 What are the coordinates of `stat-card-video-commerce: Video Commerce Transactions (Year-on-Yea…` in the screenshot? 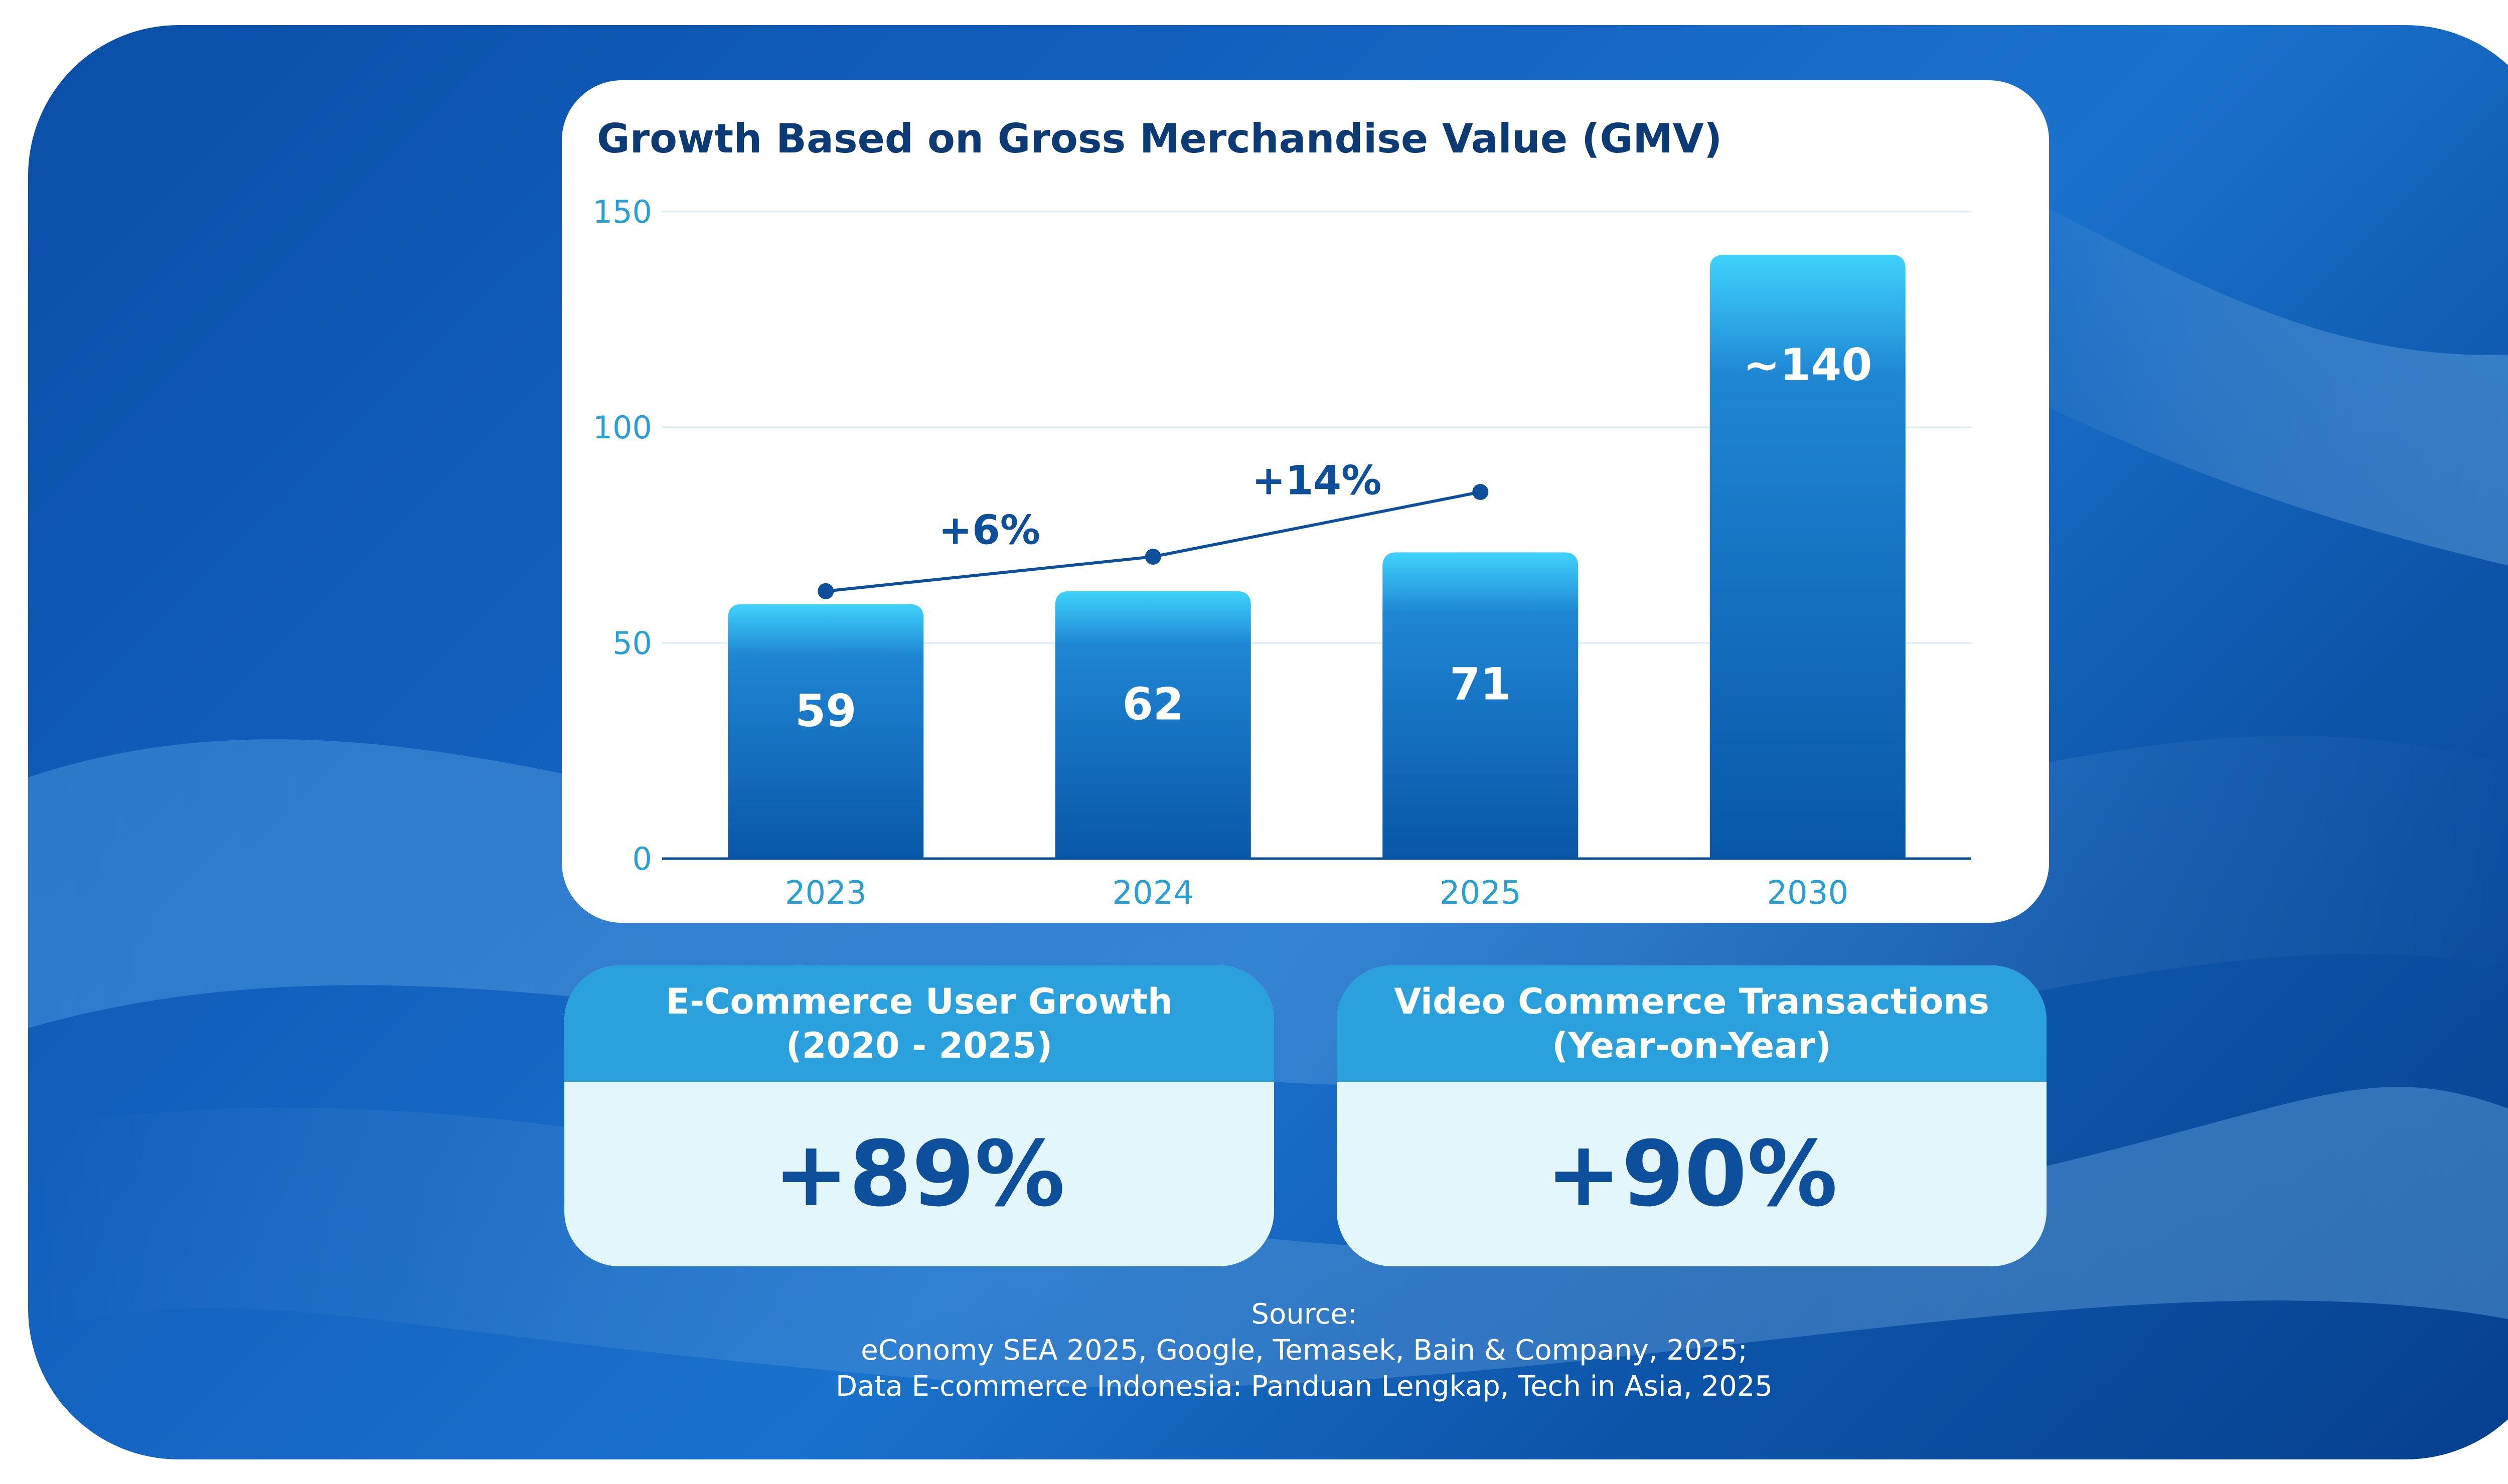 It's located at (1692, 1115).